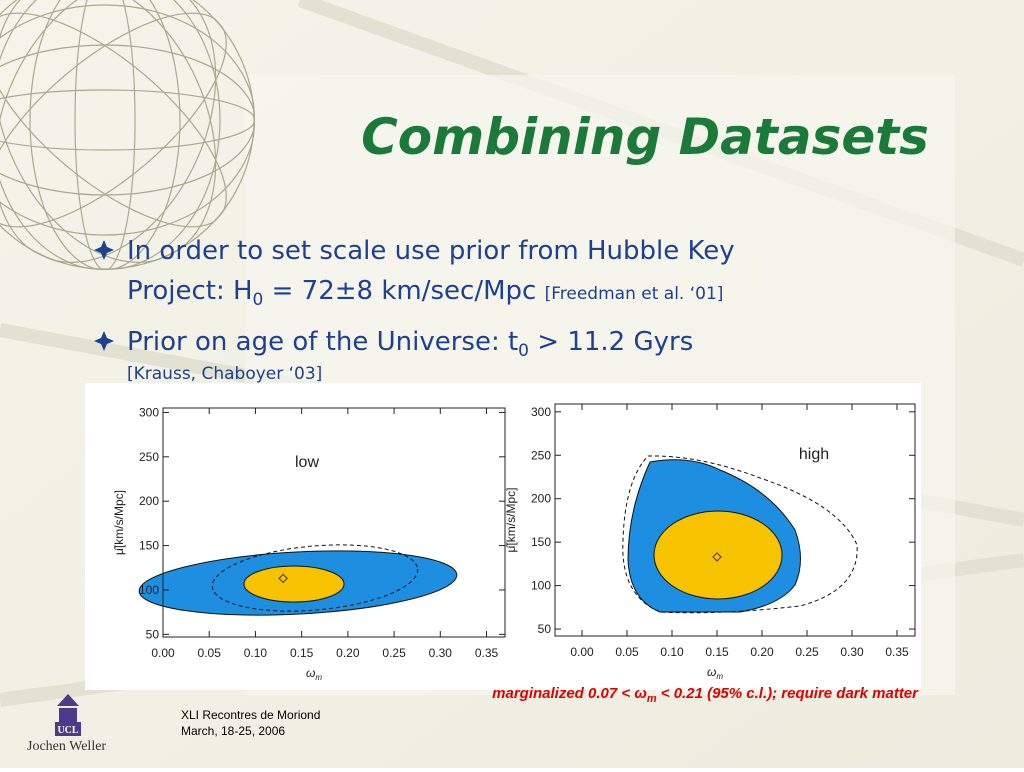 The image size is (1024, 772). Describe the element at coordinates (403, 291) in the screenshot. I see `bullet-text: = 72±8 km/sec/Mpc` at that location.